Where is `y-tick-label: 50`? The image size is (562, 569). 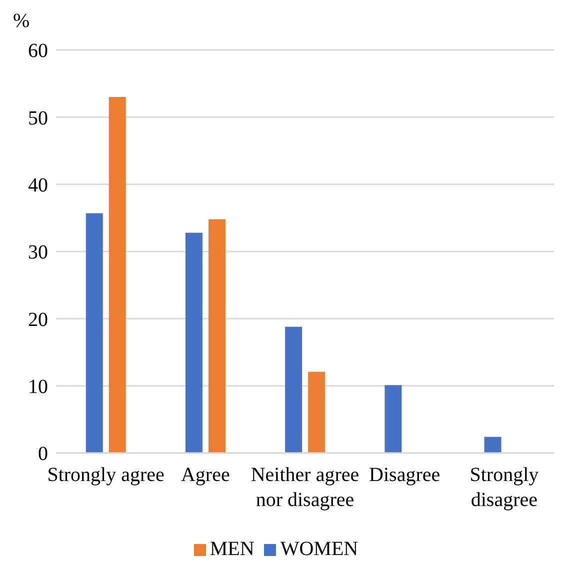 y-tick-label: 50 is located at coordinates (38, 118).